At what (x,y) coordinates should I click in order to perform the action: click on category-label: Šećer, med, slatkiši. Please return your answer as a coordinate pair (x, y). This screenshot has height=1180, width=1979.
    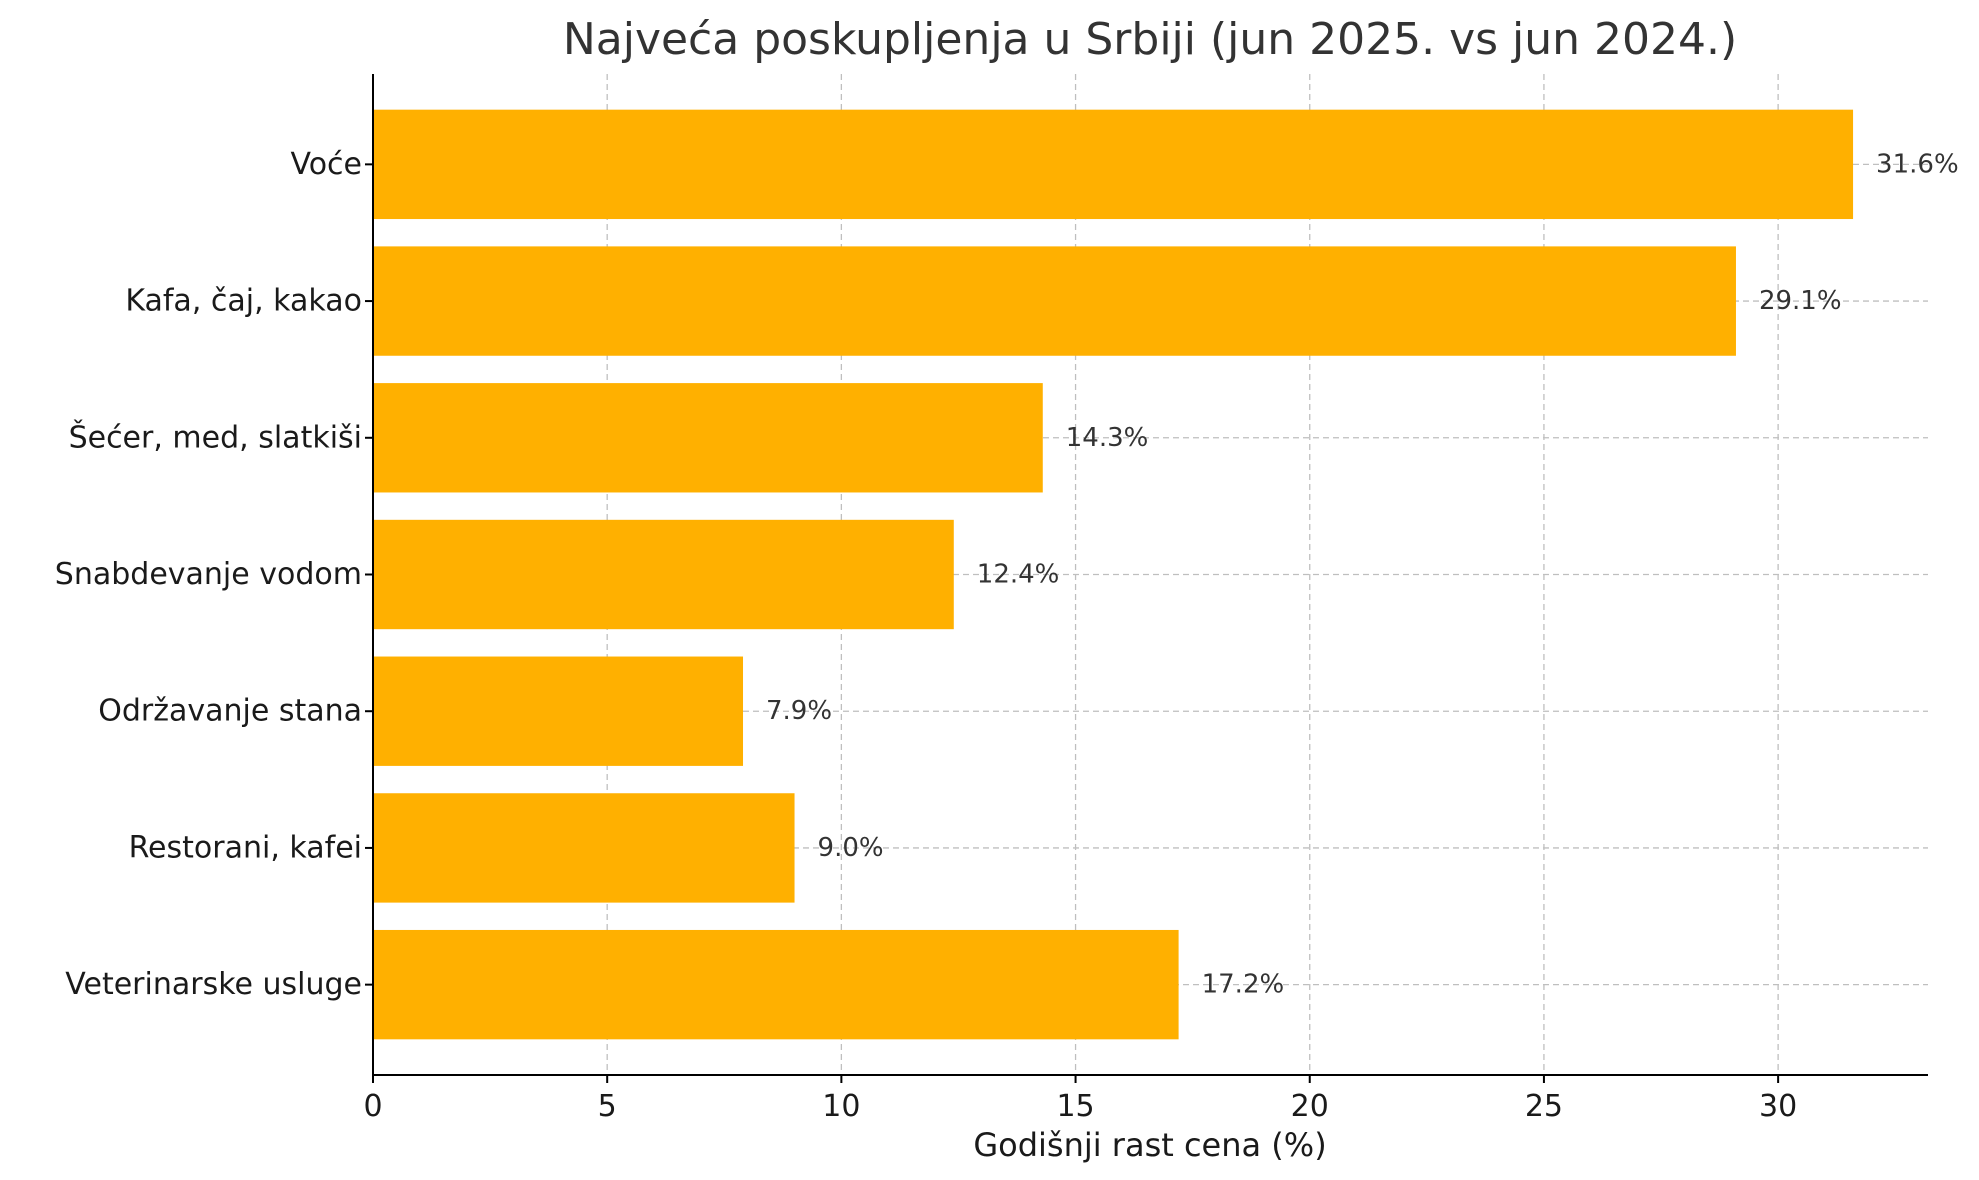
    Looking at the image, I should click on (215, 436).